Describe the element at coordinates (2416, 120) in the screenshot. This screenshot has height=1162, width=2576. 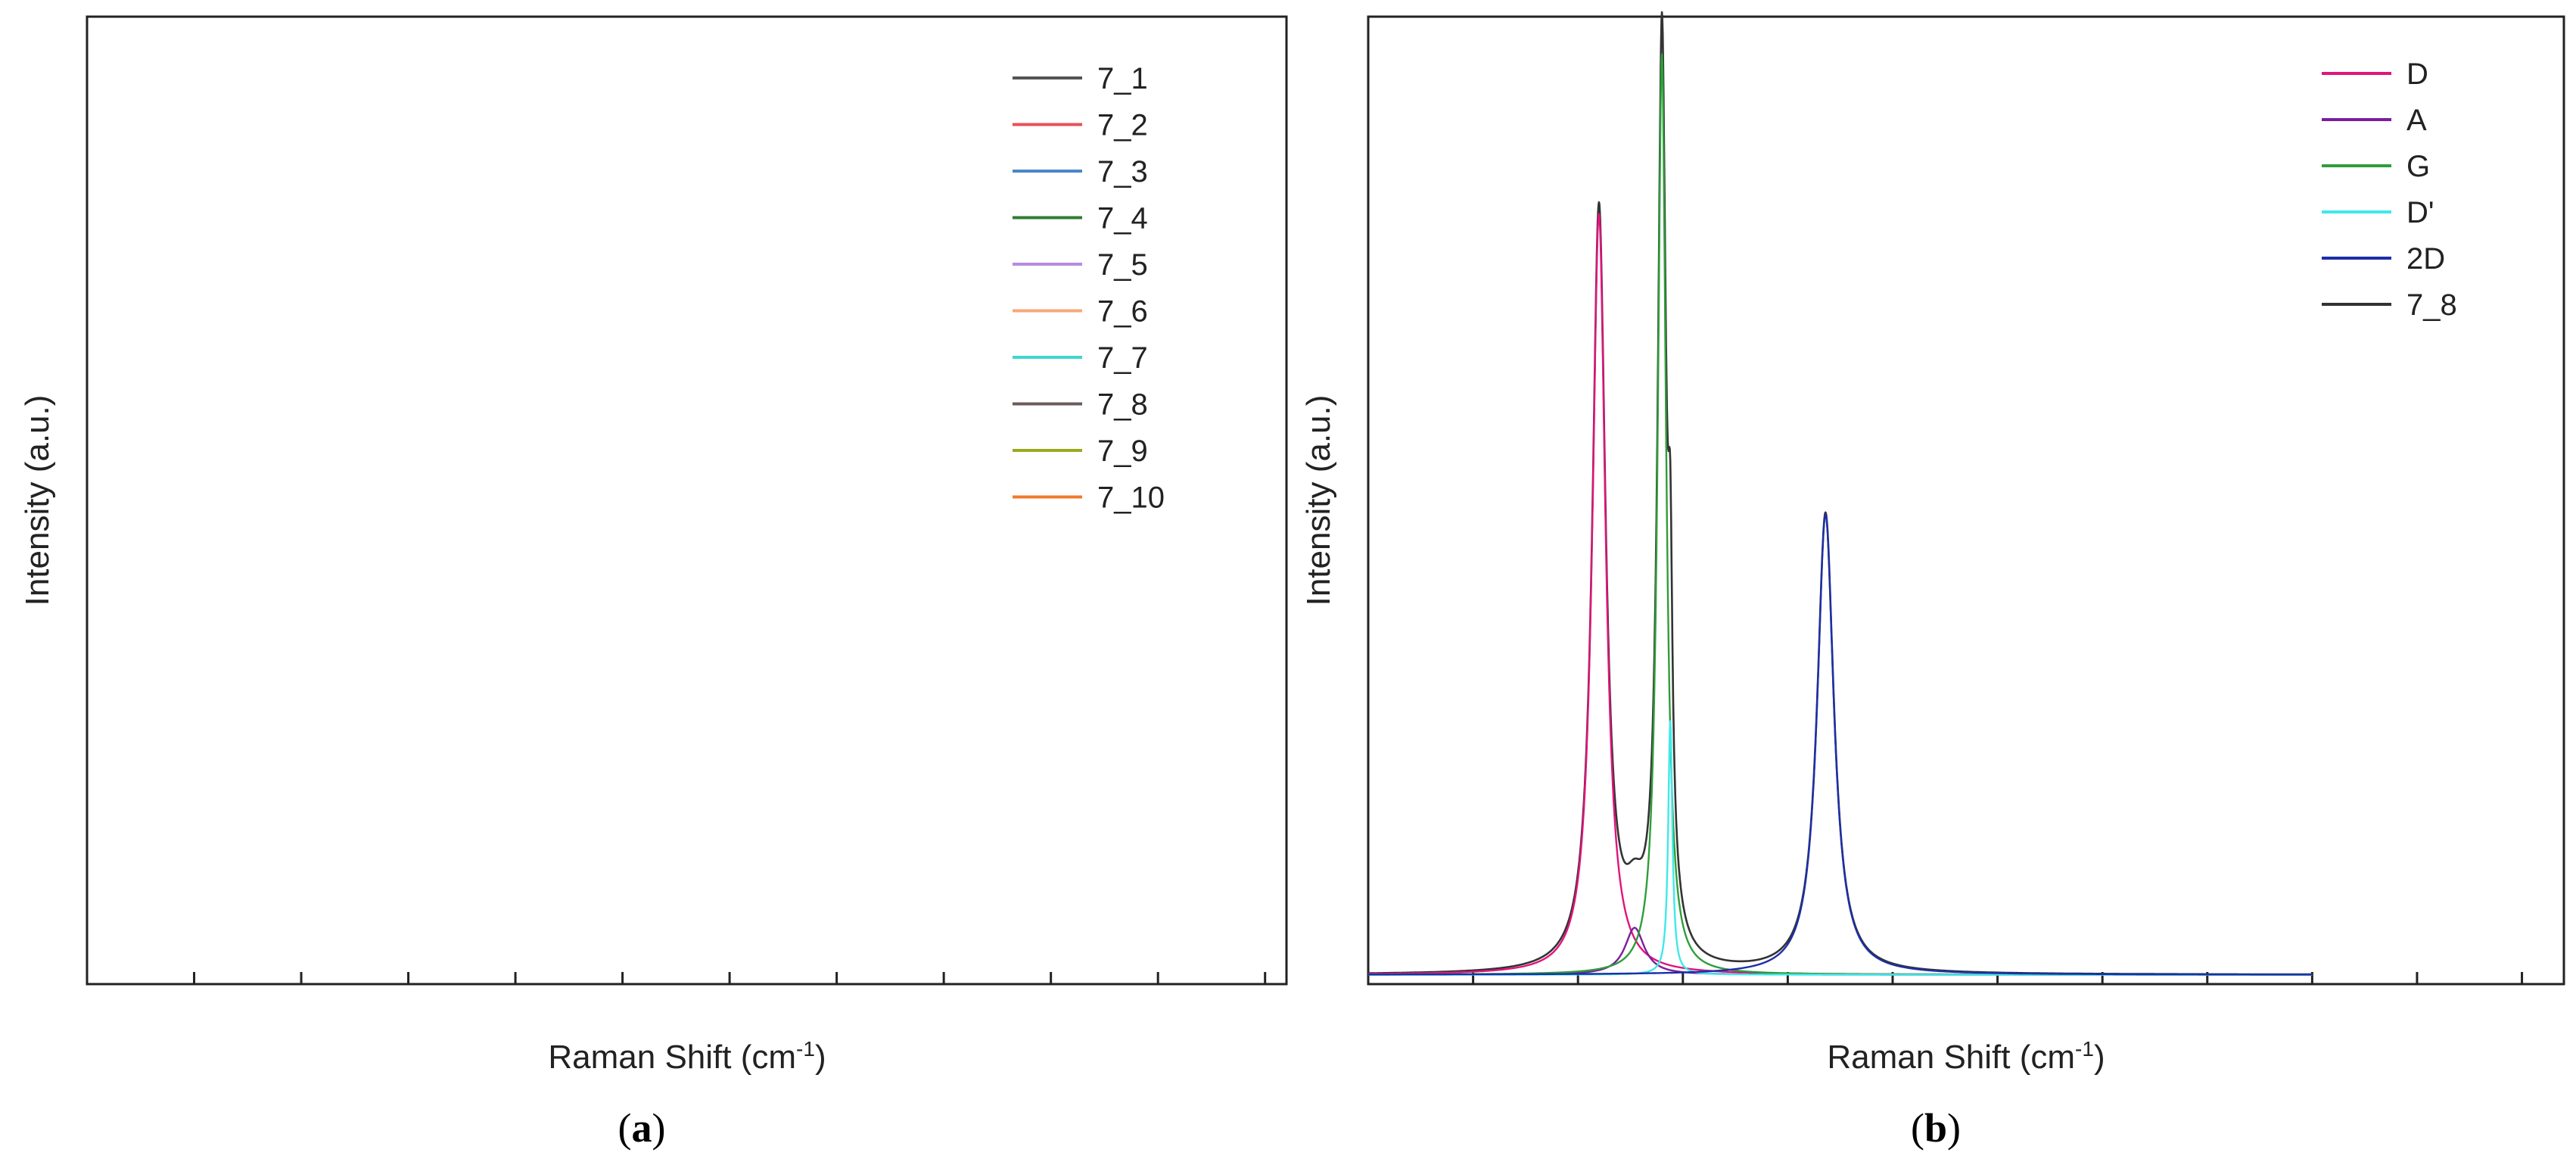
I see `panel-b-legend-label-a: A` at that location.